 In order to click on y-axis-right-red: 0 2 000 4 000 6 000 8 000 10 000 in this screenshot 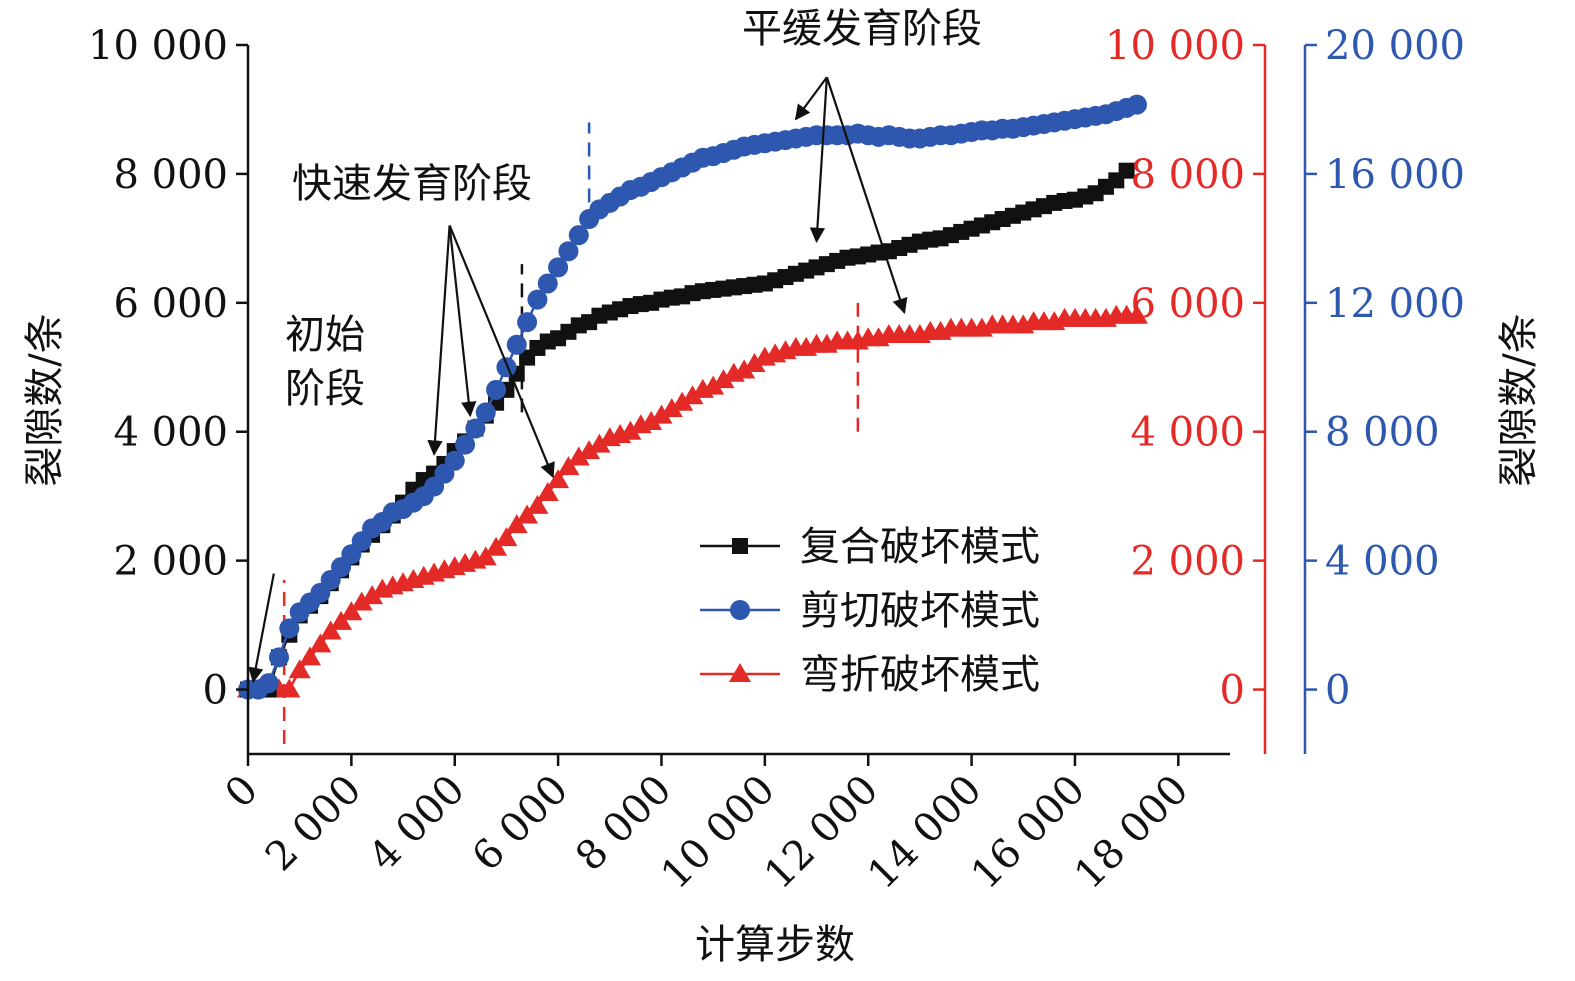, I will do `click(1186, 388)`.